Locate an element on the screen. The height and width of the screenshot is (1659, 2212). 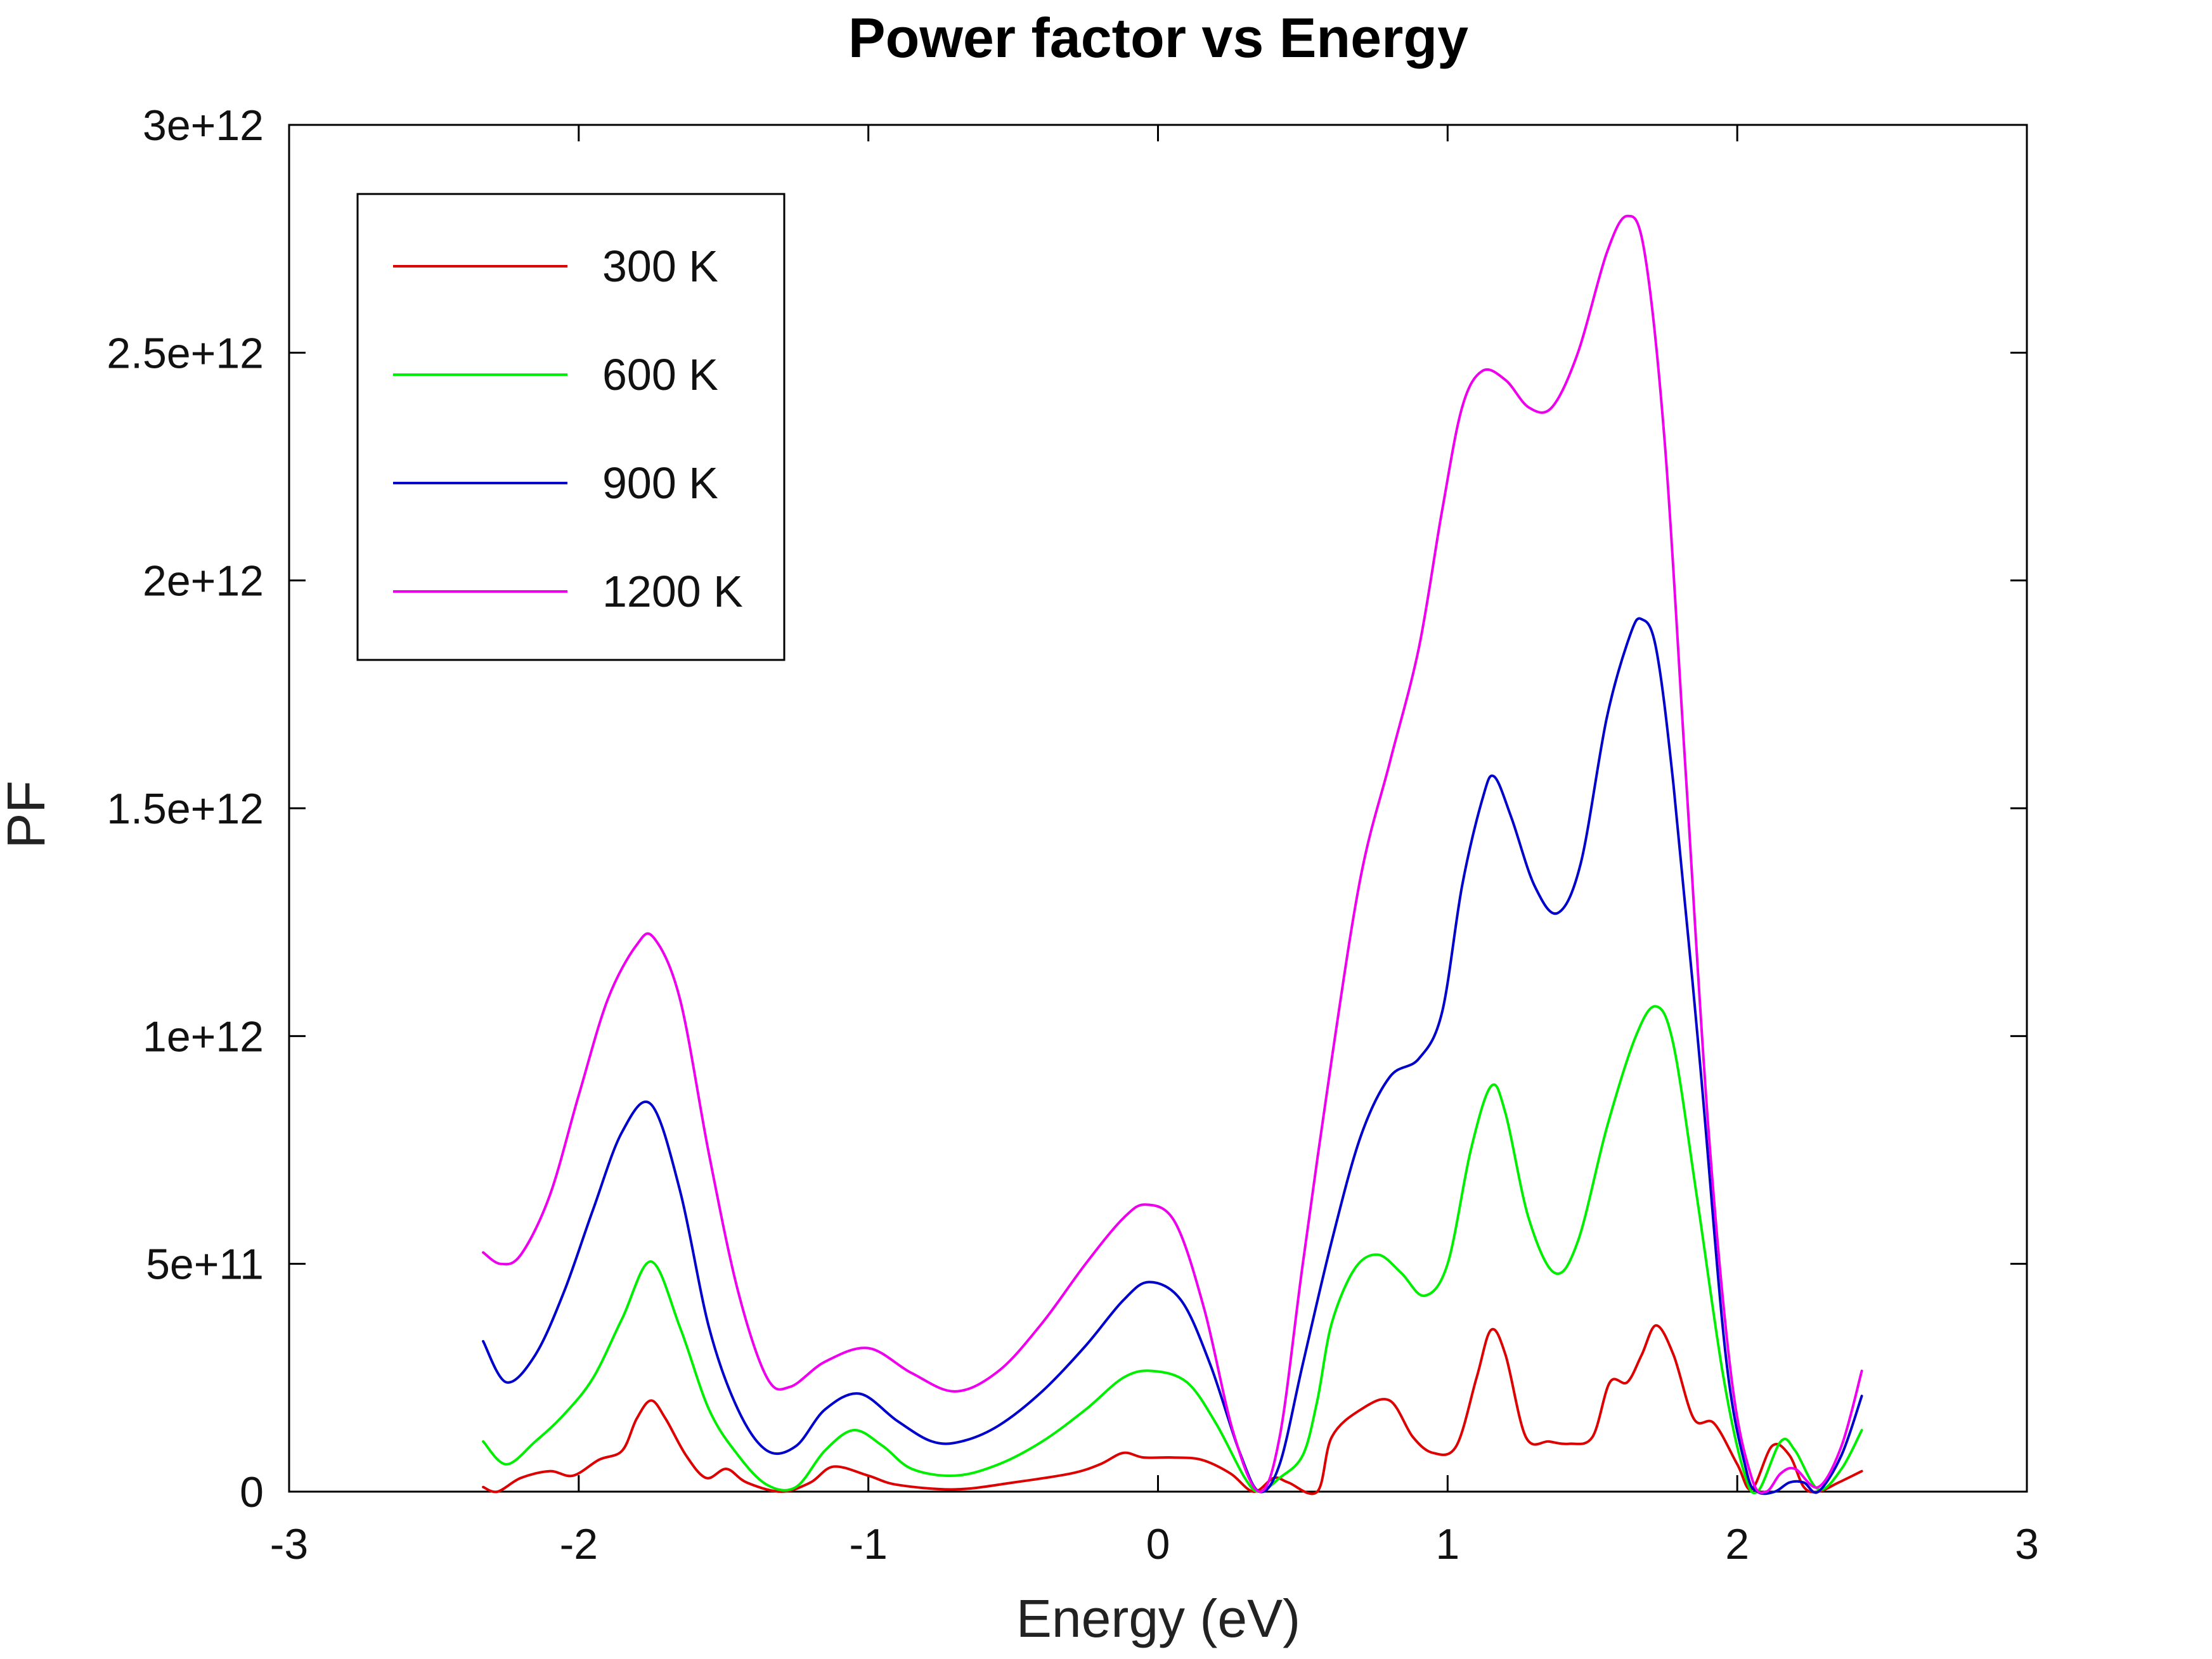
legend: 300 K 600 K 900 K 1200 K is located at coordinates (571, 427).